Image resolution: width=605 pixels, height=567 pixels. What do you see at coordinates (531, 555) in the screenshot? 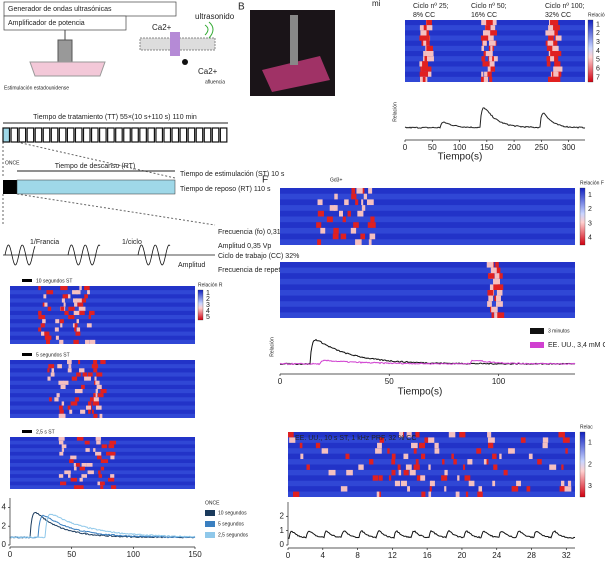
I see `x-tick-label: 28` at bounding box center [531, 555].